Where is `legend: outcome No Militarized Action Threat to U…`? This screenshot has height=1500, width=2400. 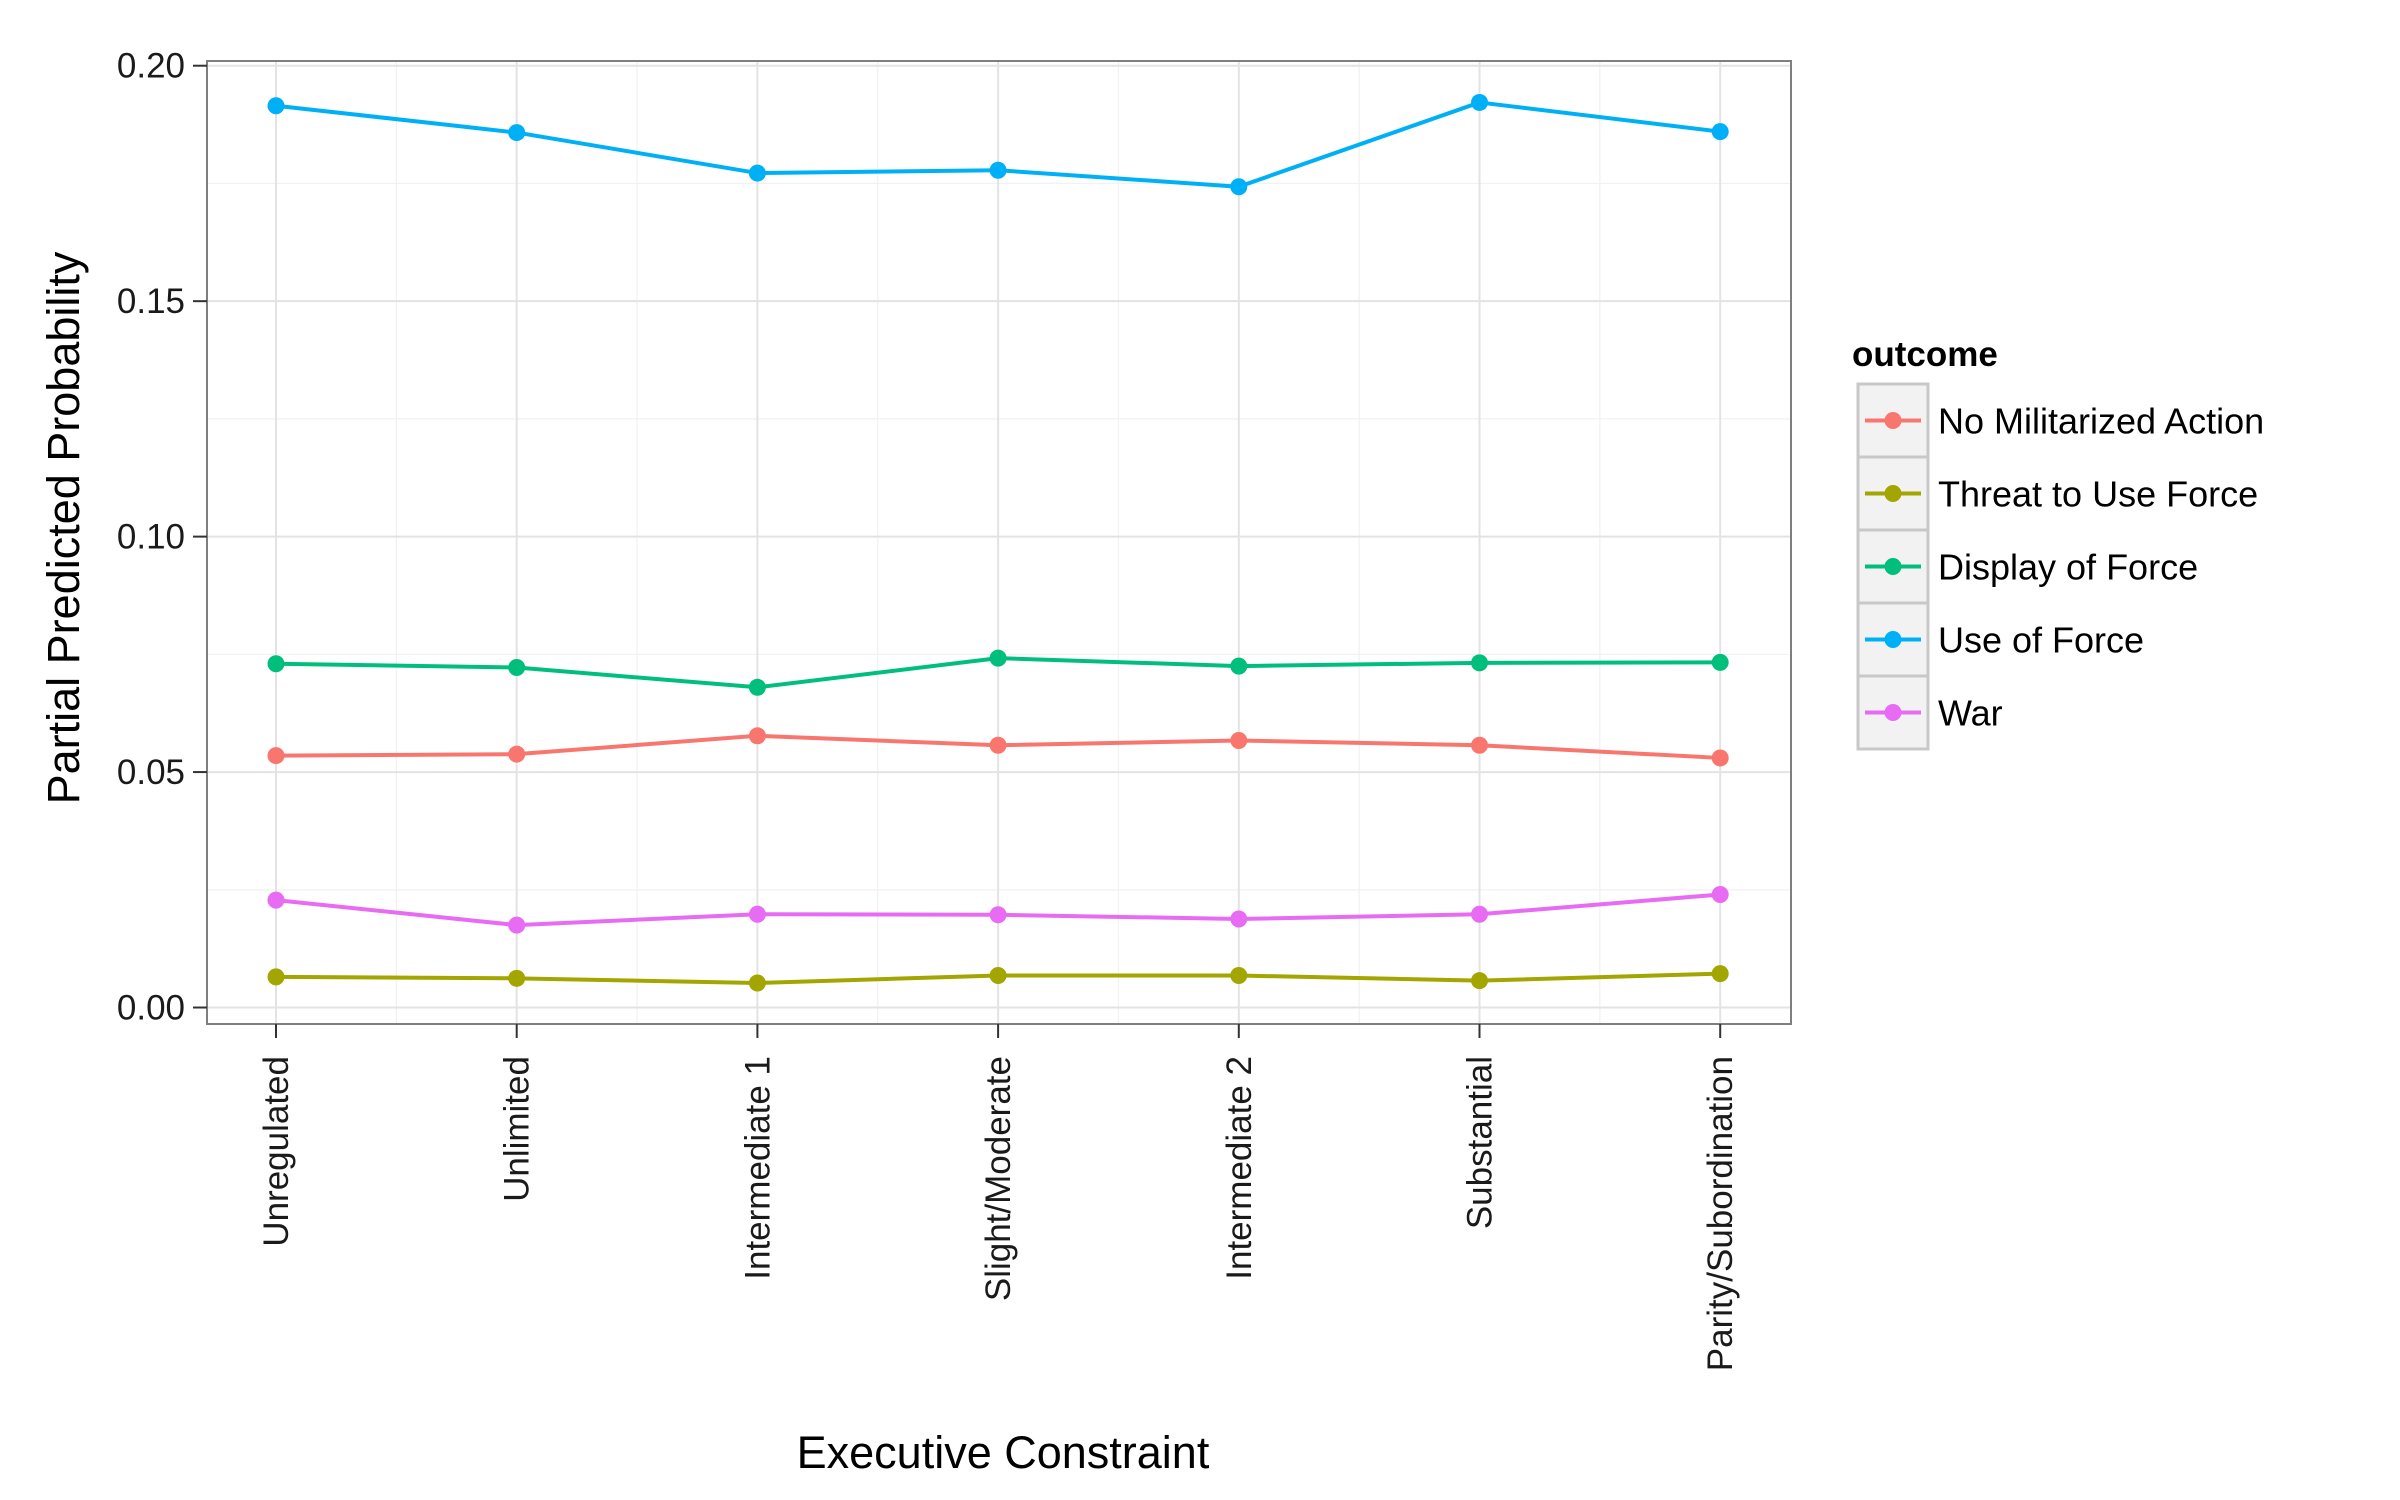 legend: outcome No Militarized Action Threat to U… is located at coordinates (2058, 543).